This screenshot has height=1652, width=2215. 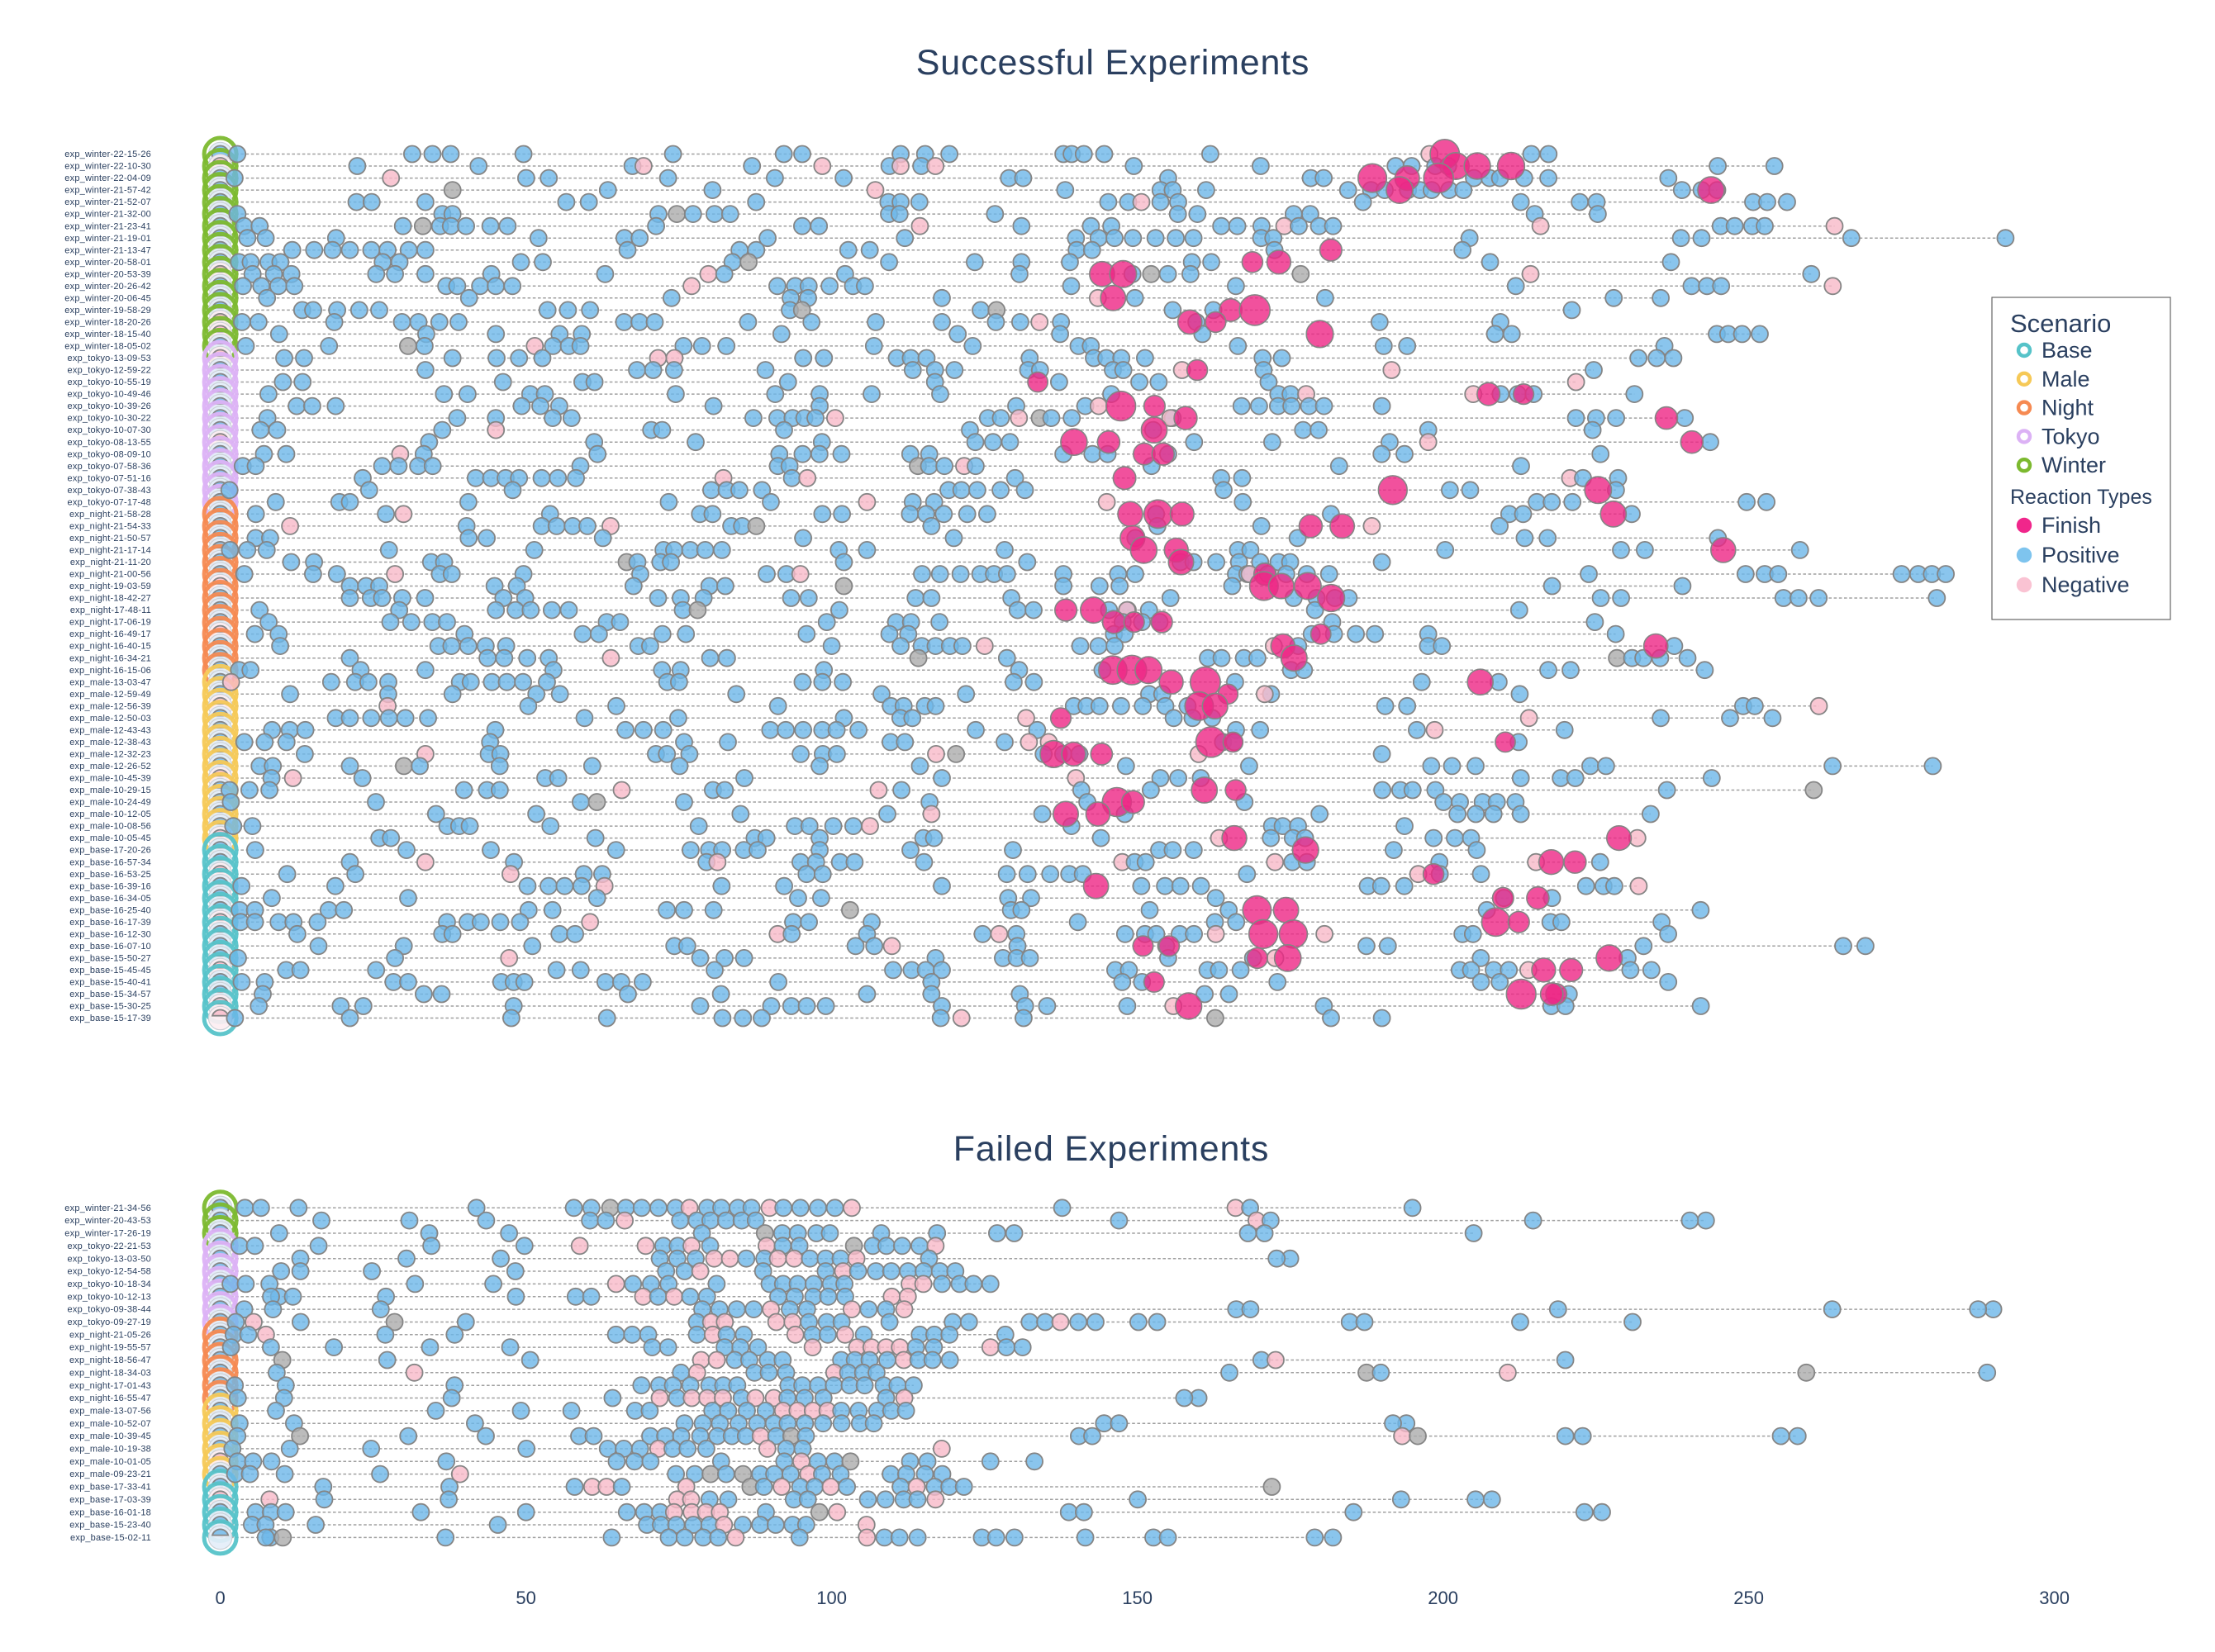 I want to click on svg-text: Successful Experiments, so click(x=1113, y=63).